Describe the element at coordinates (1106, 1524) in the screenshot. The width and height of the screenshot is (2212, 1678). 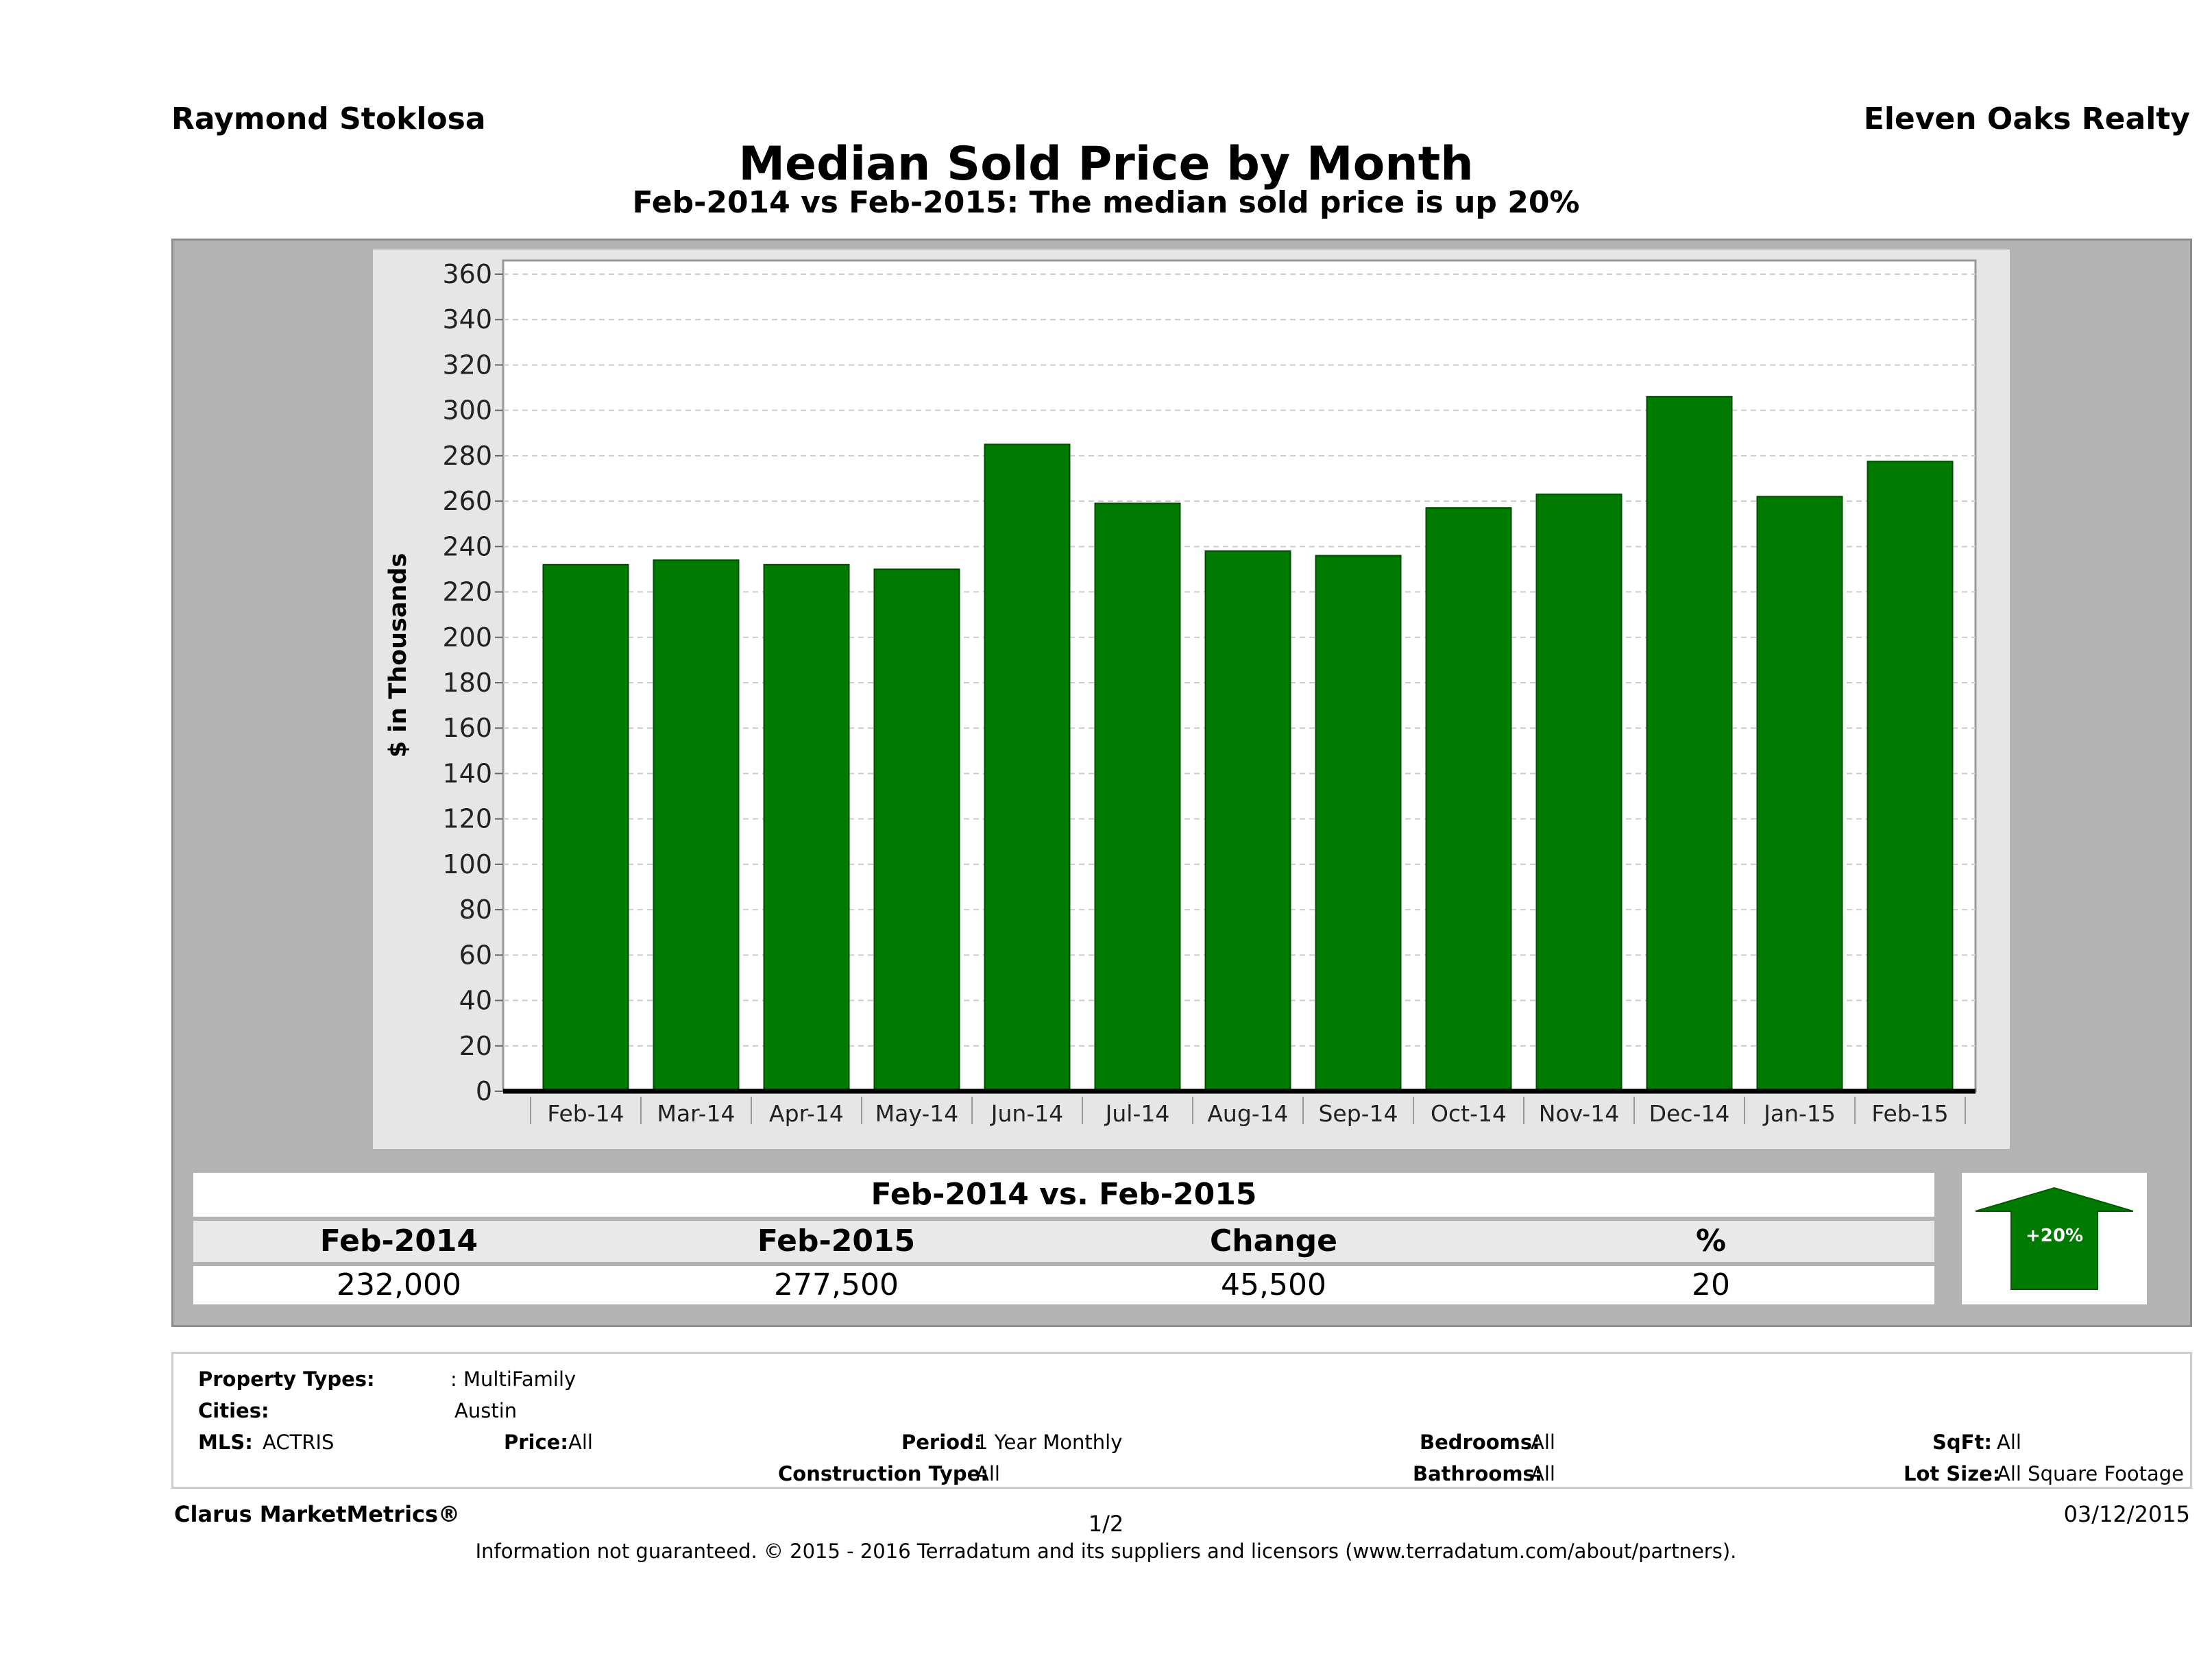
I see `page-number: 1/2` at that location.